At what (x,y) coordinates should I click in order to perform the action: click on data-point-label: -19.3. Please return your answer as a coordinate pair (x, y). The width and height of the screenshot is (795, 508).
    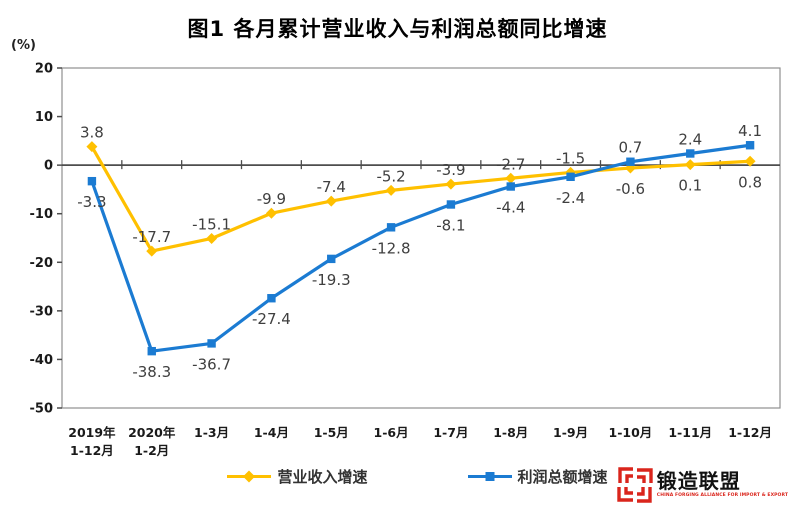
    Looking at the image, I should click on (331, 280).